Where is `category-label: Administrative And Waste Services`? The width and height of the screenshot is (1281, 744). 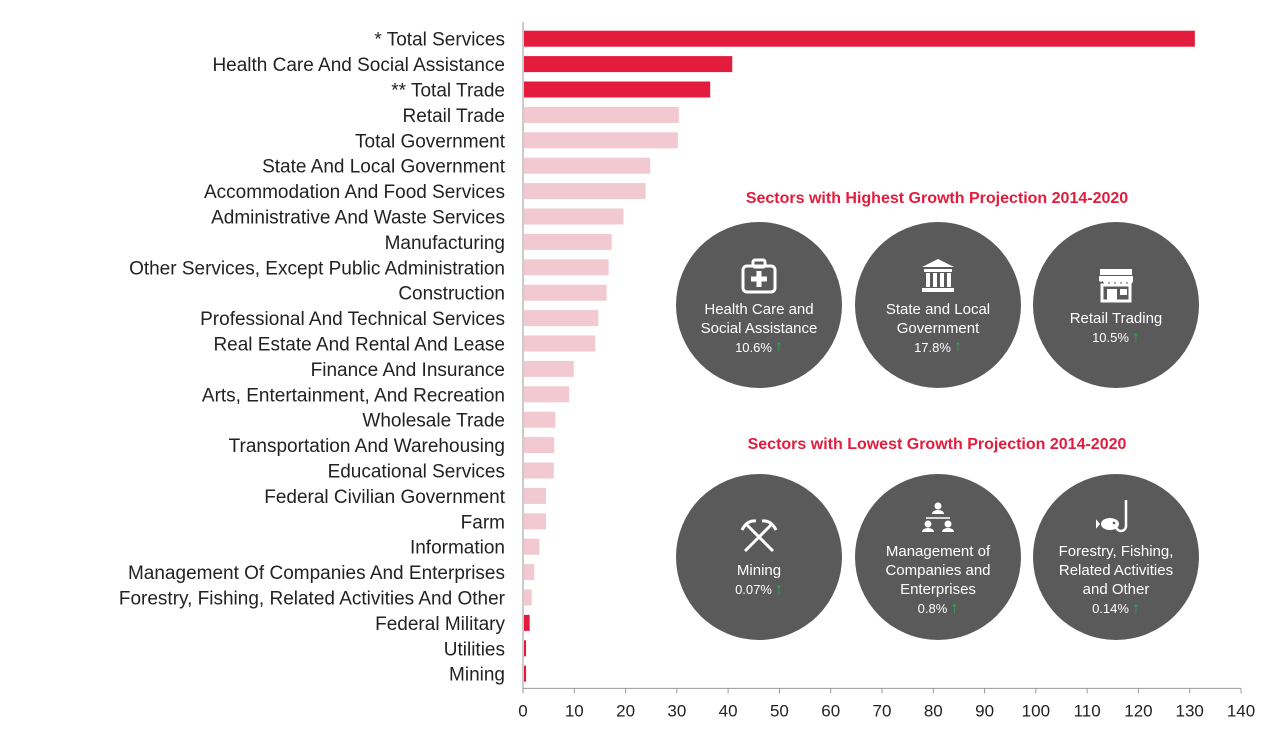 category-label: Administrative And Waste Services is located at coordinates (358, 218).